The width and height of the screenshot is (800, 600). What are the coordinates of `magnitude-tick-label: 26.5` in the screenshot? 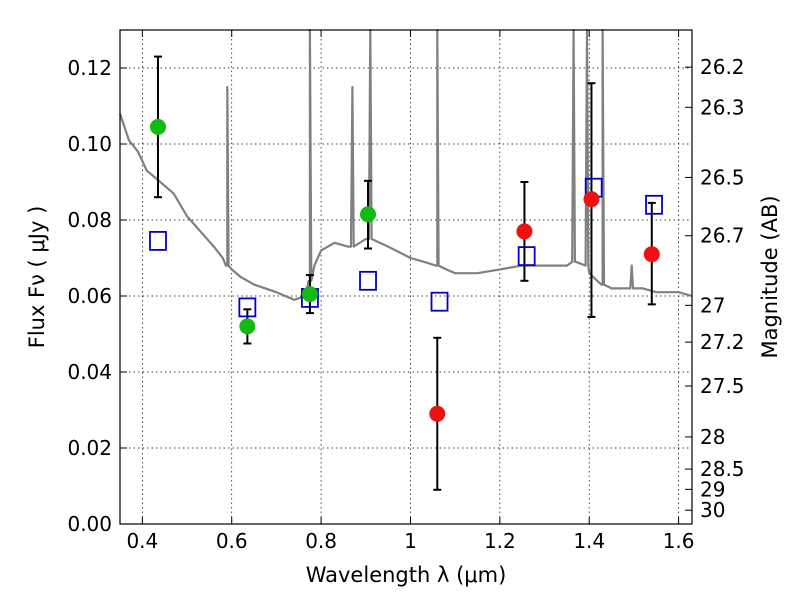 It's located at (722, 177).